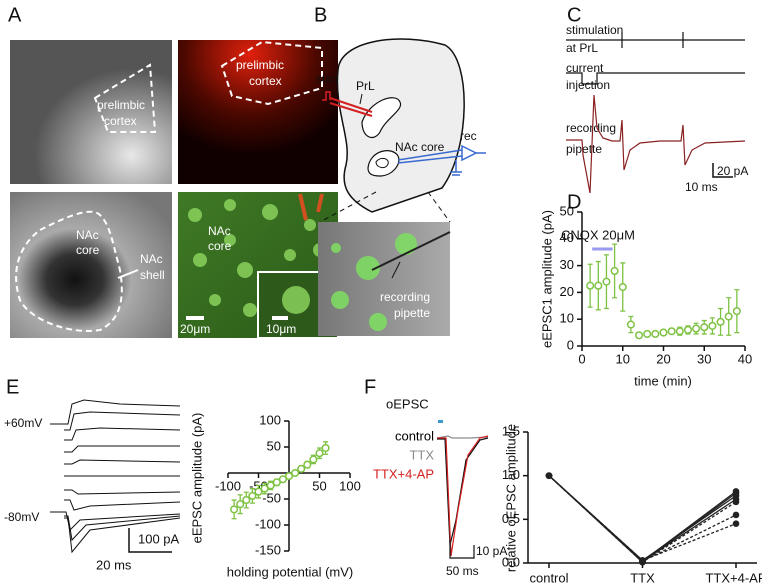 The image size is (762, 584). What do you see at coordinates (311, 207) in the screenshot?
I see `fiber` at bounding box center [311, 207].